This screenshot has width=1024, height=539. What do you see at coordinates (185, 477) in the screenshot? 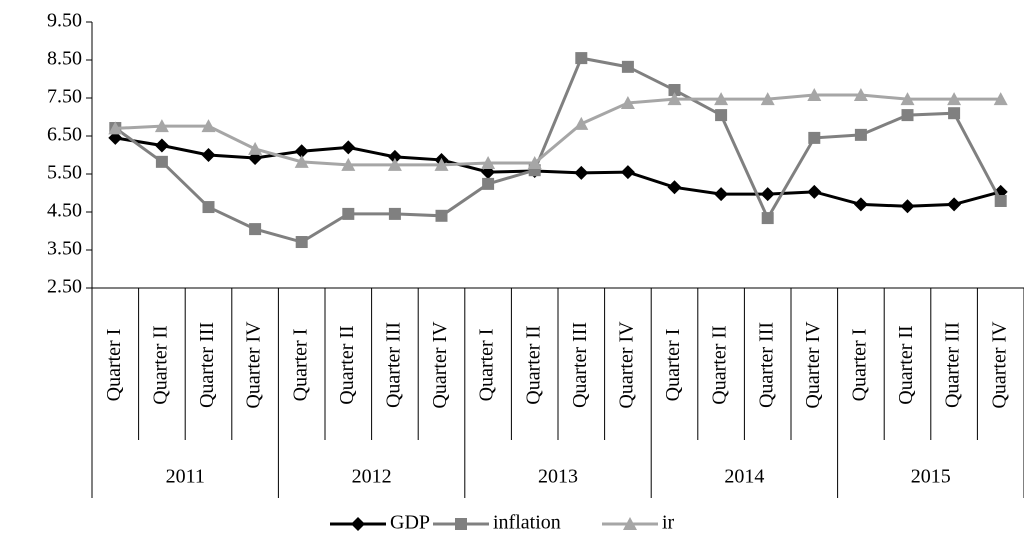
I see `group-label: 2011` at bounding box center [185, 477].